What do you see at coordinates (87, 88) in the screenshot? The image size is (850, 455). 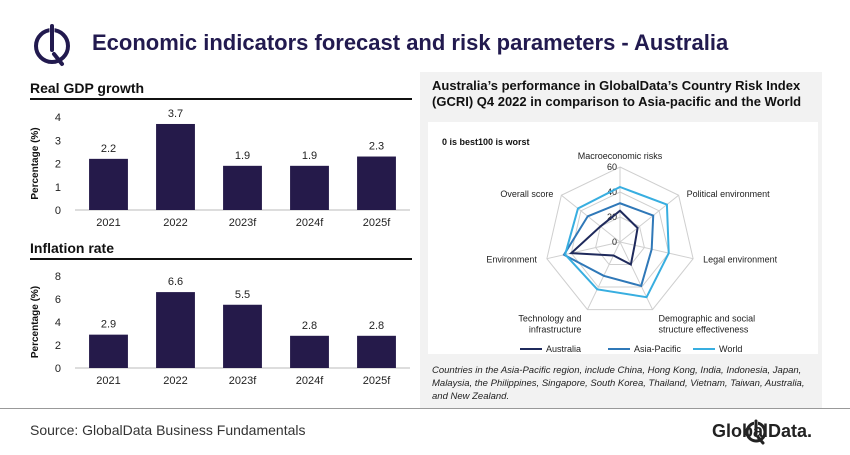 I see `gdp-chart-title: Real GDP growth` at bounding box center [87, 88].